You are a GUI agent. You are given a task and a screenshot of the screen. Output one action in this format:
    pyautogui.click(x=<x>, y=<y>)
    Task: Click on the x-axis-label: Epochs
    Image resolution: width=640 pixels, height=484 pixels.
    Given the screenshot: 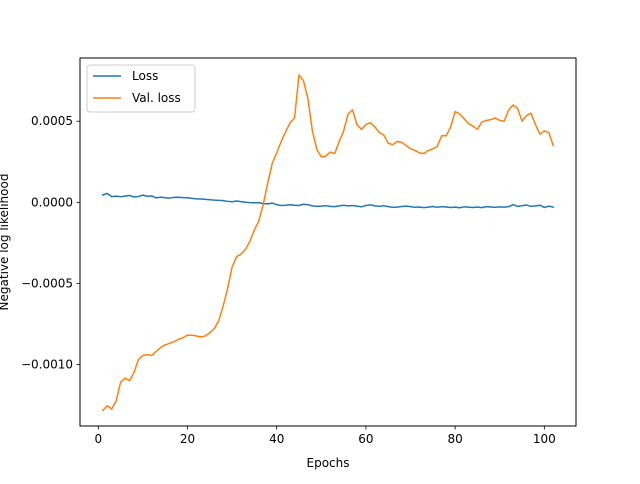 What is the action you would take?
    pyautogui.click(x=328, y=463)
    